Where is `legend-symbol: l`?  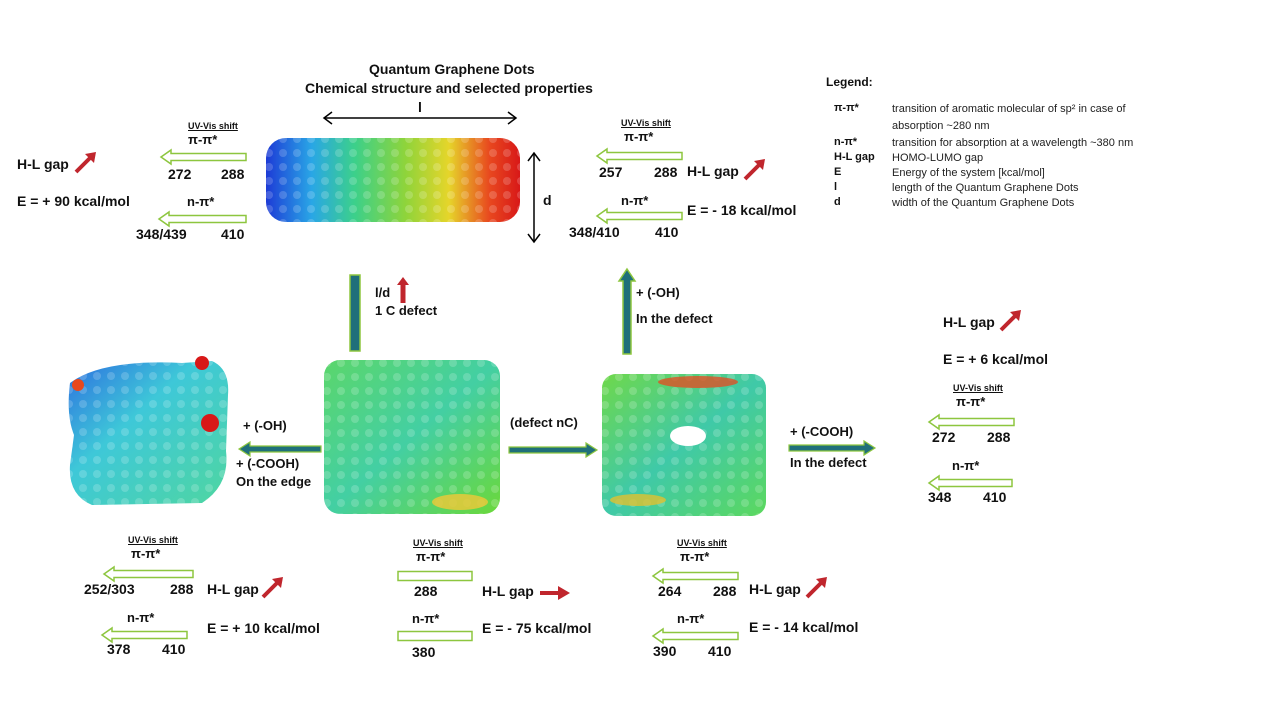
legend-symbol: l is located at coordinates (836, 187).